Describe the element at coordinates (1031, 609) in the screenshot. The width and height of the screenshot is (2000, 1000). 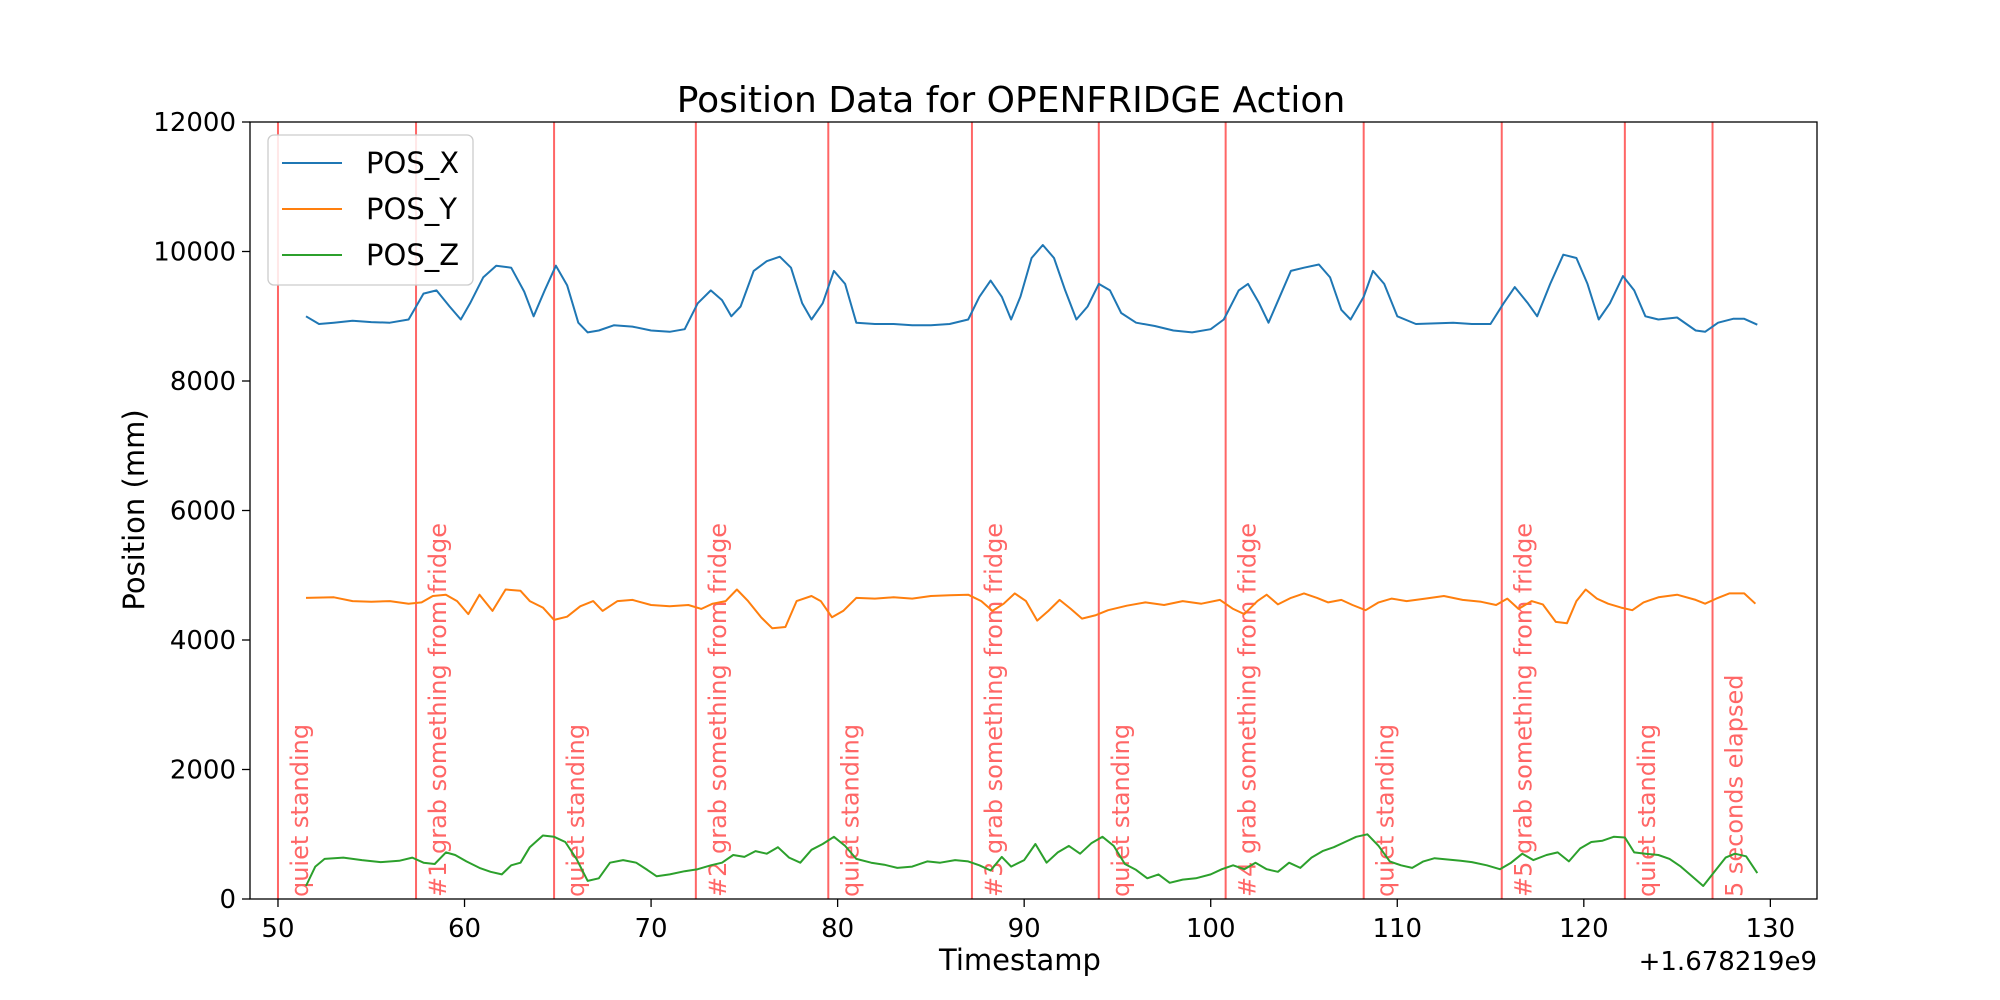
I see `series-line-pos-y` at that location.